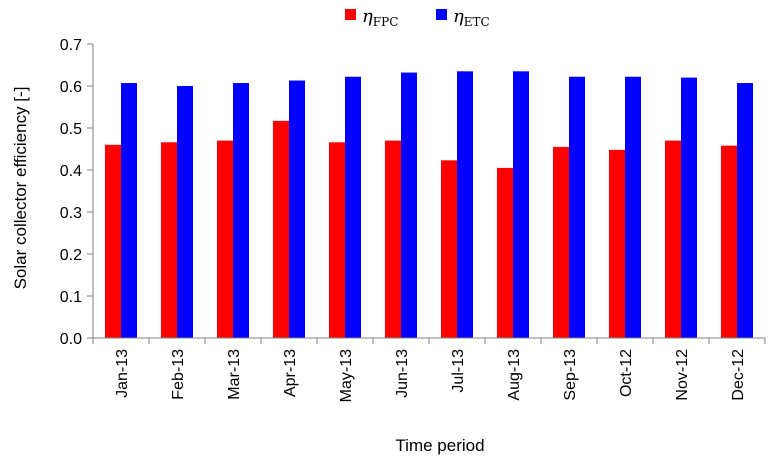 The width and height of the screenshot is (770, 459). I want to click on x-tick-label: Sep-13, so click(570, 375).